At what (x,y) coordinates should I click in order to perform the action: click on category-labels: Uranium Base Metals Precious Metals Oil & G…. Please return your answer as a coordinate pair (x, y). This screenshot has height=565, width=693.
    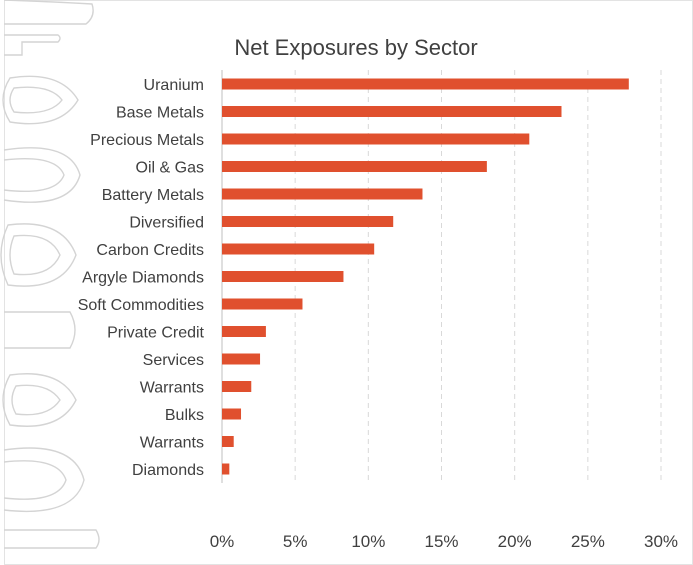
    Looking at the image, I should click on (141, 278).